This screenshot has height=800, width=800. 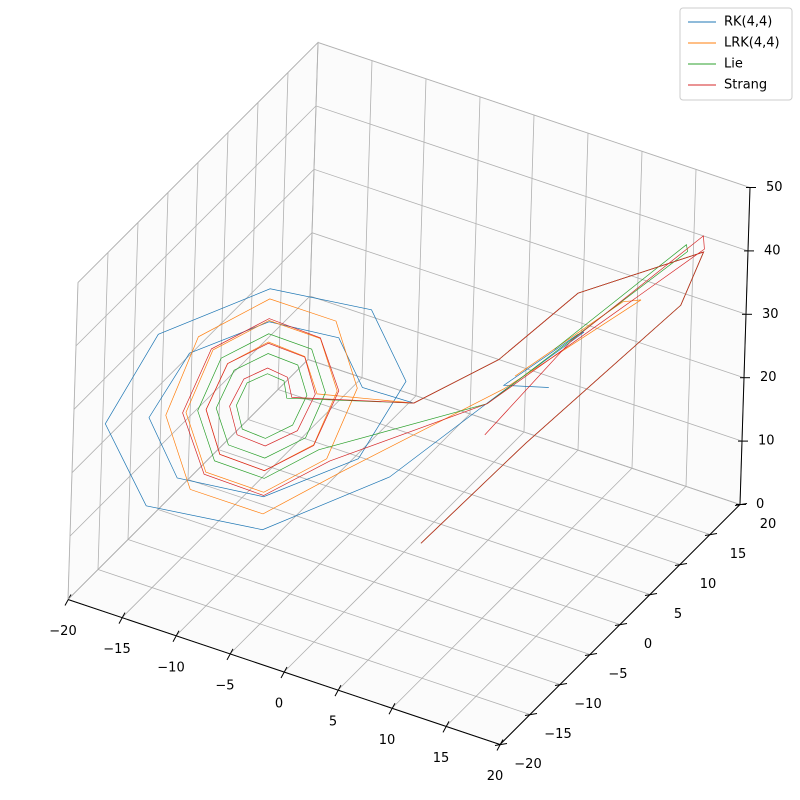 I want to click on x-tick-label: −5, so click(x=224, y=685).